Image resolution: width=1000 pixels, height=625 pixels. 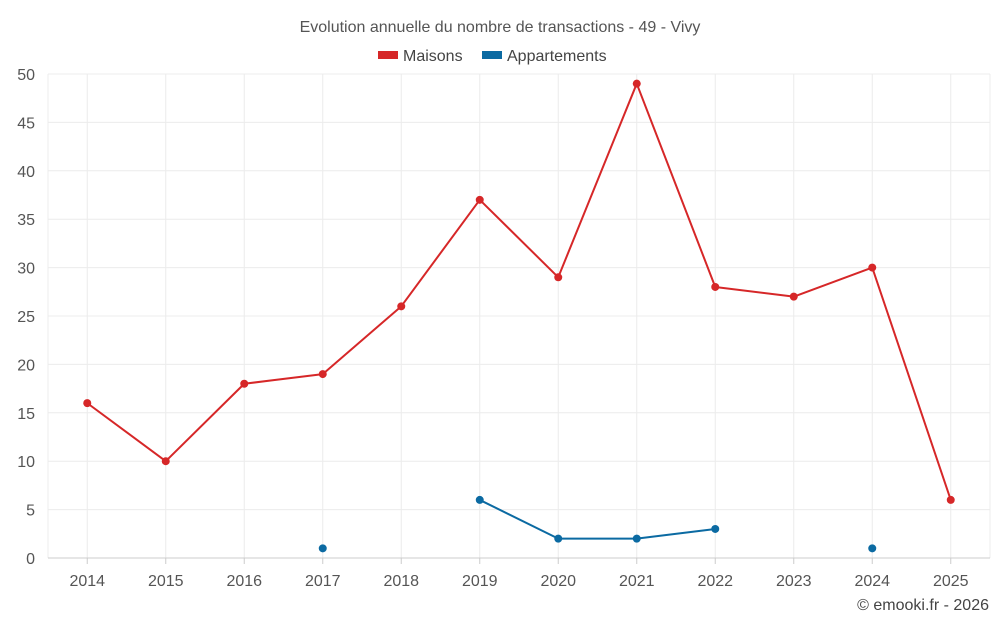 I want to click on legend-label-maisons: Maisons, so click(x=433, y=56).